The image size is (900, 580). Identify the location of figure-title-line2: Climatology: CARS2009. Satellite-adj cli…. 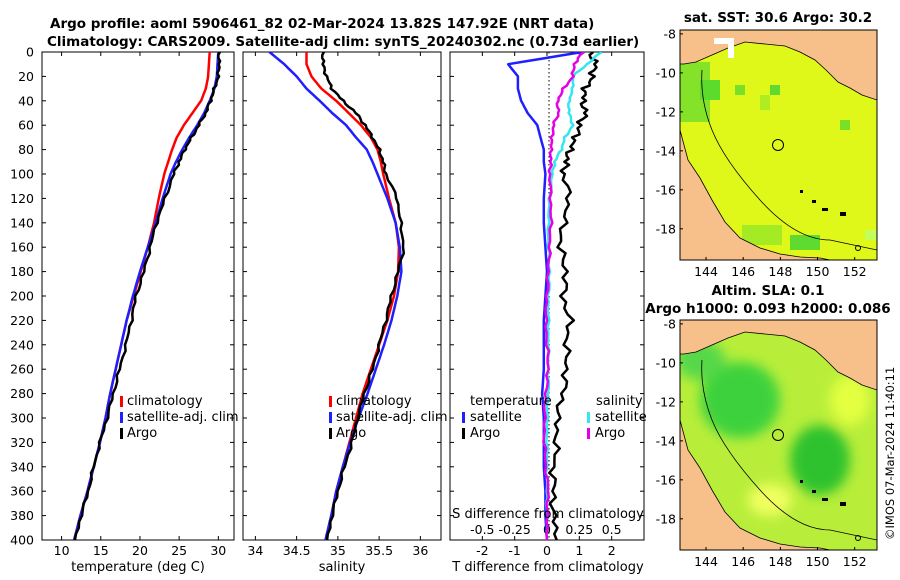
(343, 42).